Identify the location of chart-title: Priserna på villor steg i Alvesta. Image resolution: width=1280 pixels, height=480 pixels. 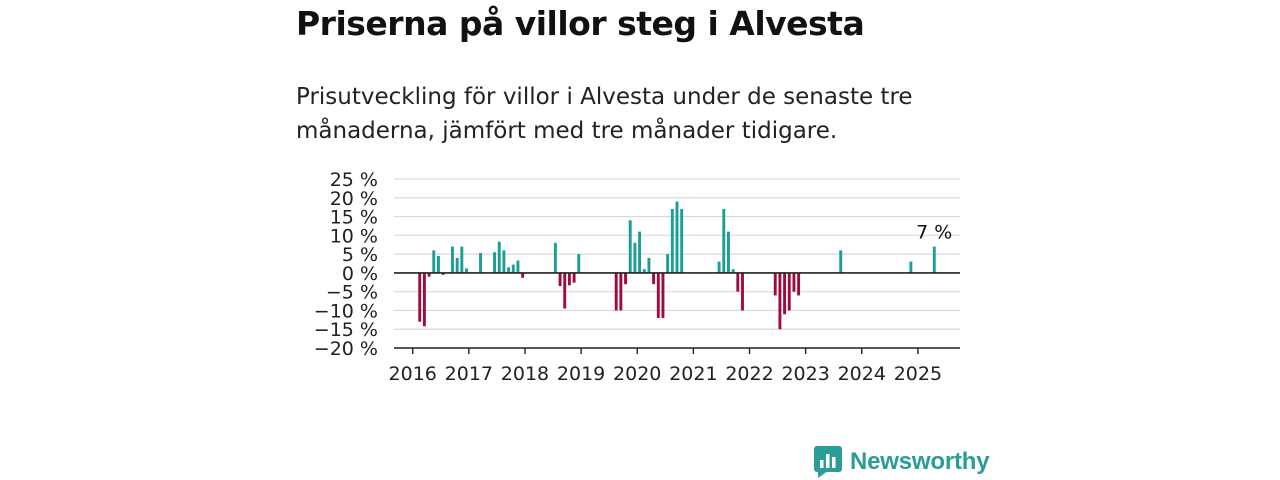
(580, 23).